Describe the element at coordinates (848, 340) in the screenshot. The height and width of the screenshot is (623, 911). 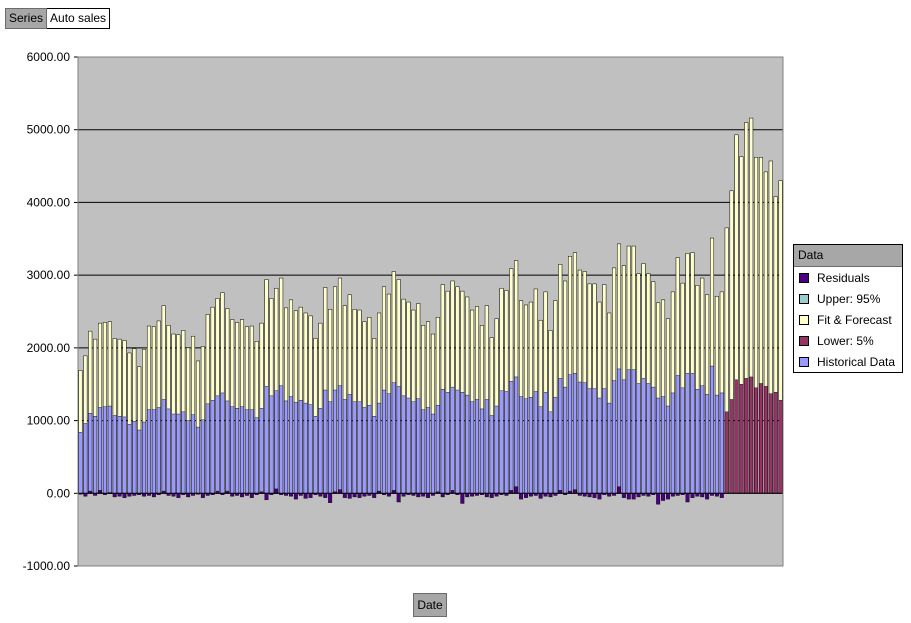
I see `legend-item-lower-5: Lower: 5%` at that location.